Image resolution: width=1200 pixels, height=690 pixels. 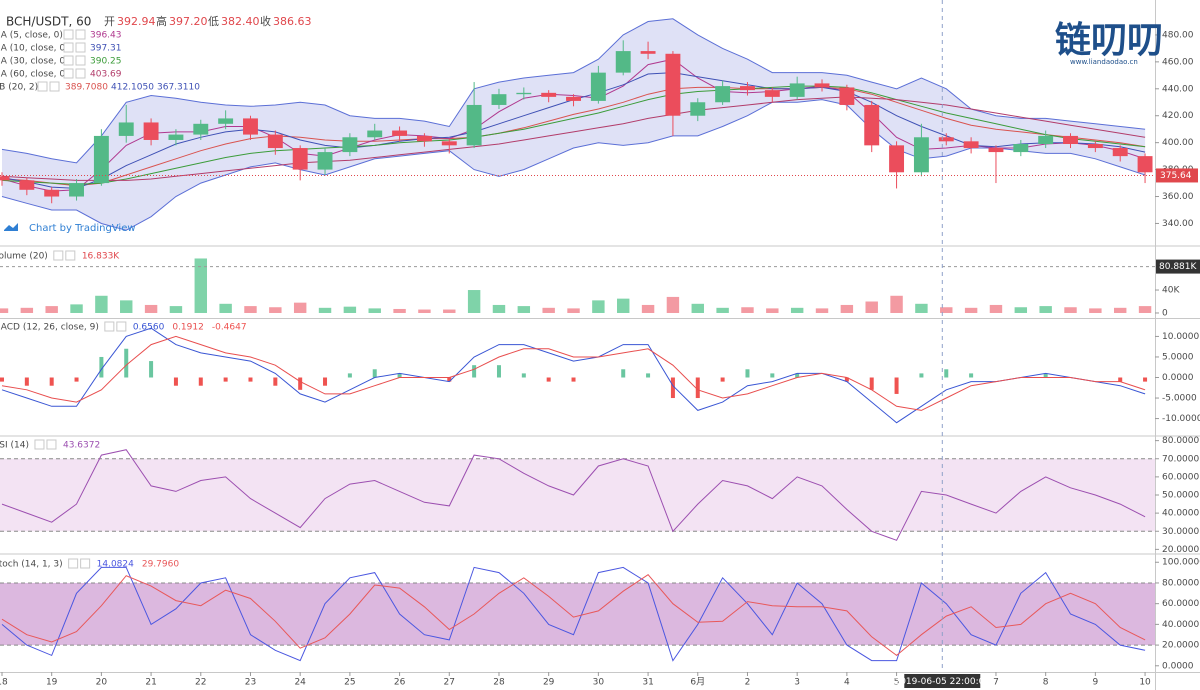 What do you see at coordinates (106, 49) in the screenshot?
I see `legend-value: 397.31` at bounding box center [106, 49].